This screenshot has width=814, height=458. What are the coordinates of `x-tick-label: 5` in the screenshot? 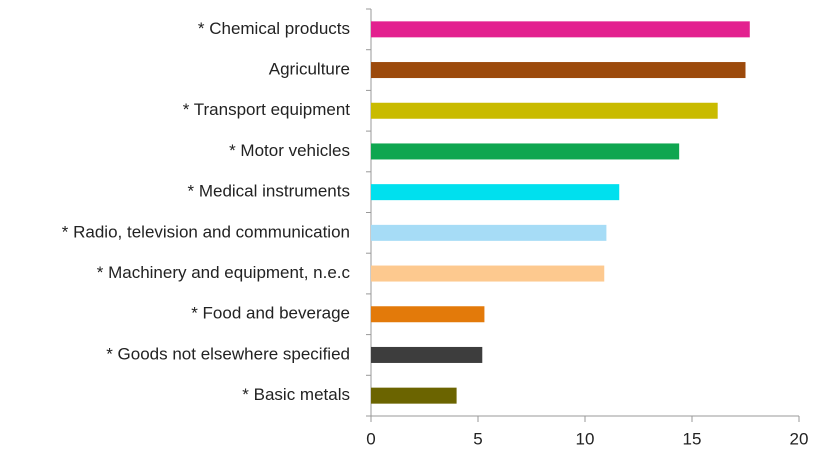 It's located at (477, 438).